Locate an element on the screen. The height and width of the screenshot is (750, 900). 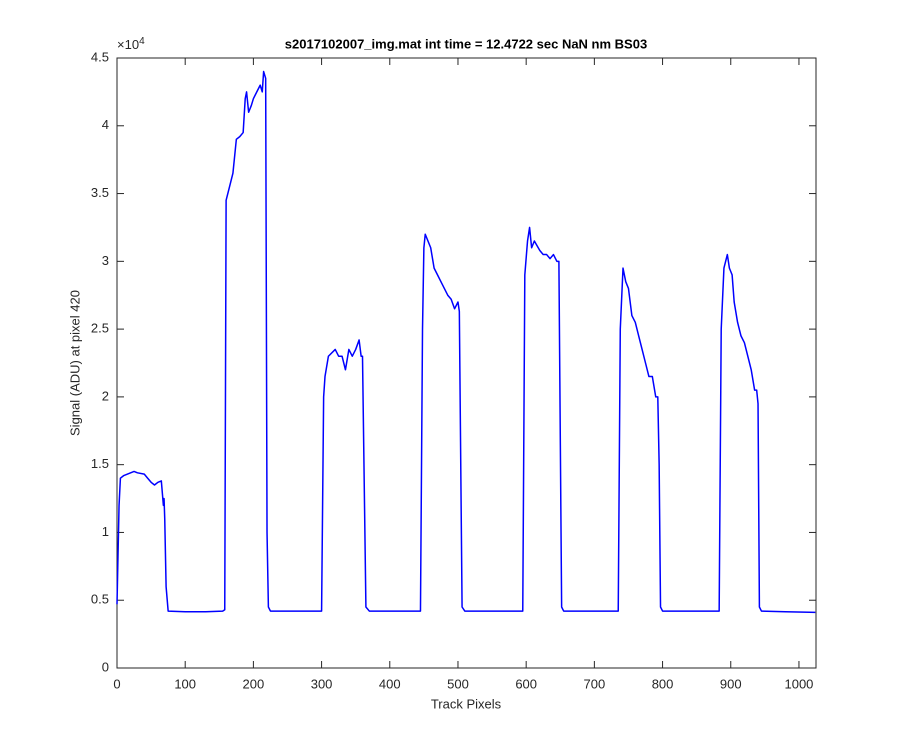
x-tick-label: 600 is located at coordinates (526, 683).